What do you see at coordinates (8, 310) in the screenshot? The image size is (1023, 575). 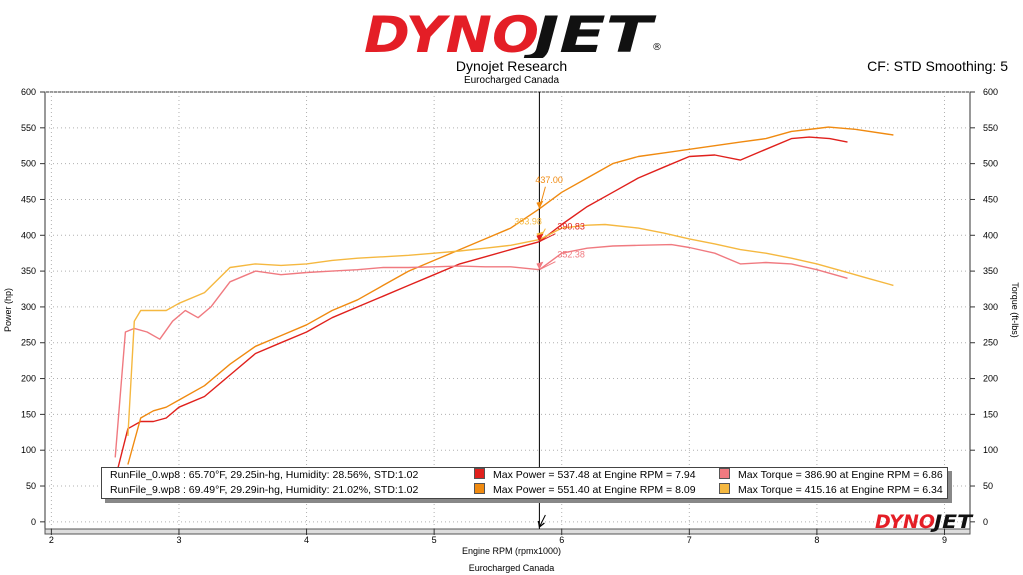 I see `y-axis-label-left: Power (hp)` at bounding box center [8, 310].